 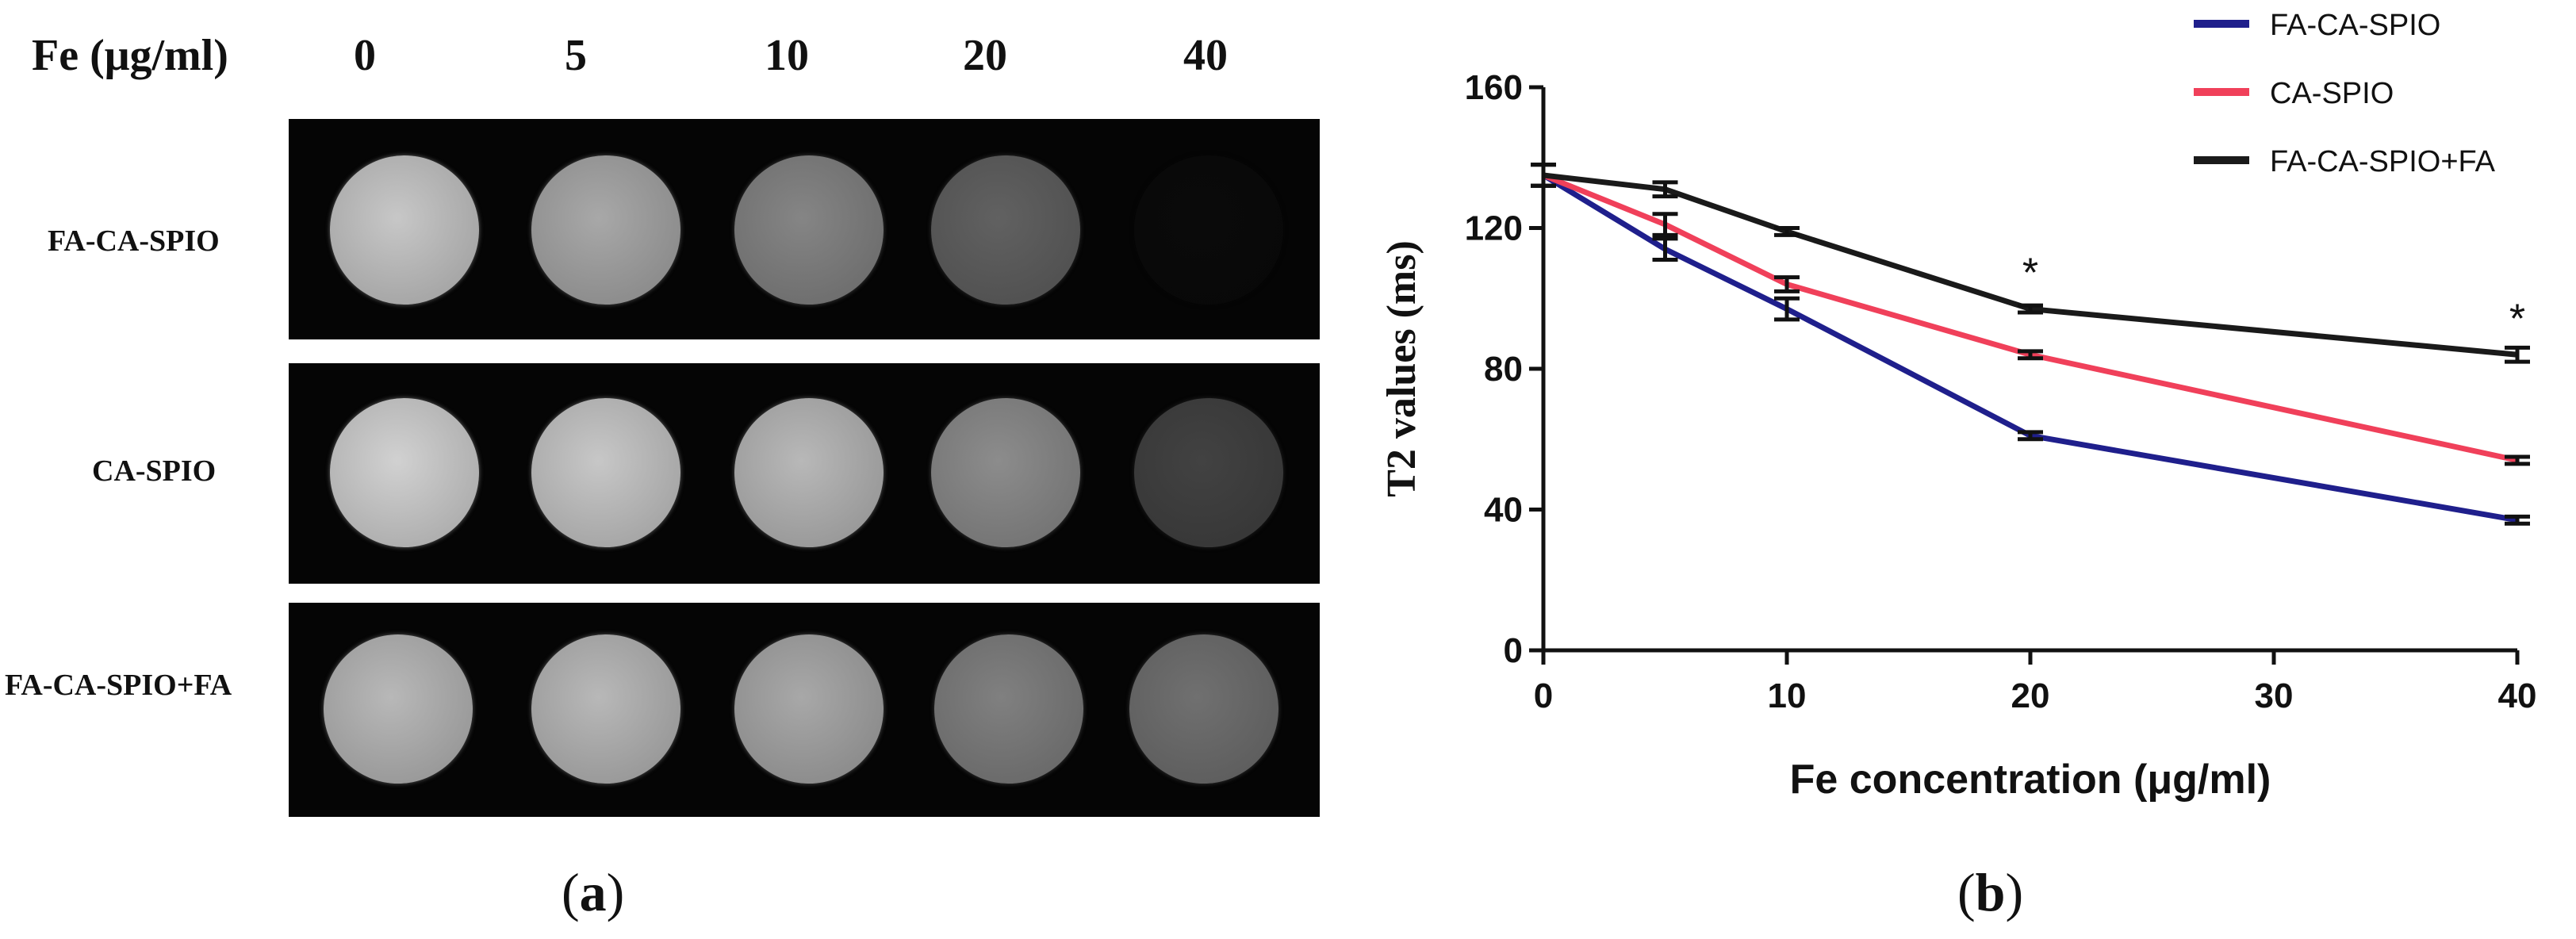 What do you see at coordinates (2383, 161) in the screenshot?
I see `legend-label-fa-ca-spio-fa: FA-CA-SPIO+FA` at bounding box center [2383, 161].